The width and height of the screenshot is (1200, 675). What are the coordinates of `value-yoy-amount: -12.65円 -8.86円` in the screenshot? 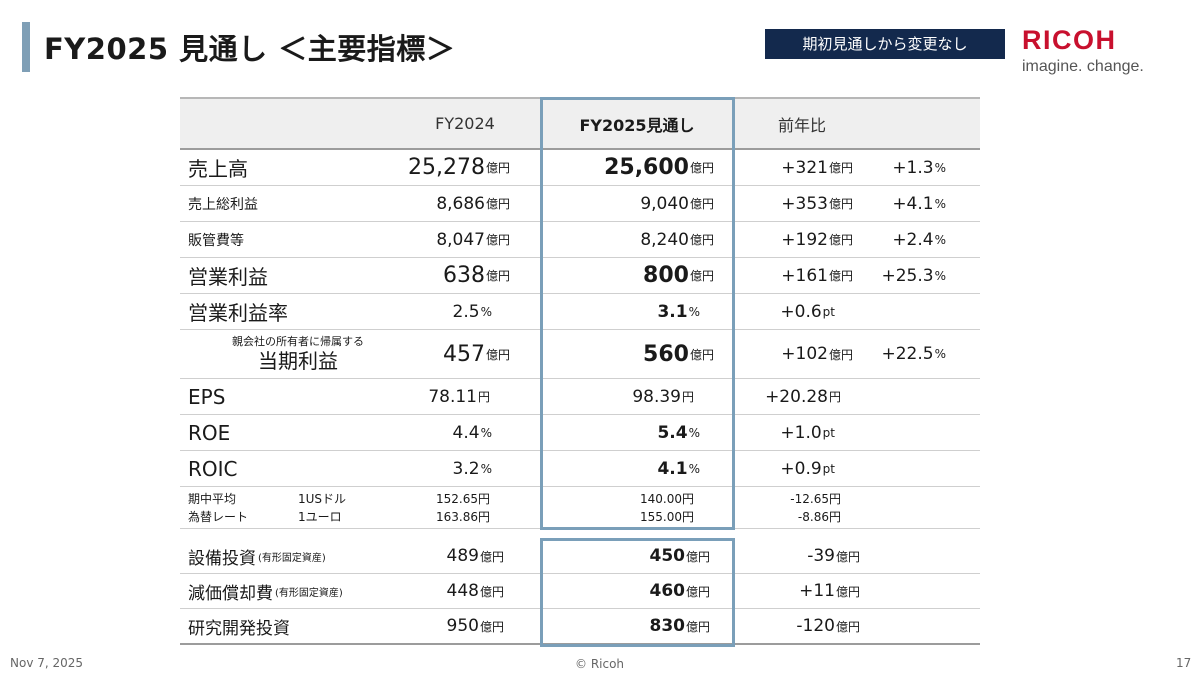 It's located at (815, 507).